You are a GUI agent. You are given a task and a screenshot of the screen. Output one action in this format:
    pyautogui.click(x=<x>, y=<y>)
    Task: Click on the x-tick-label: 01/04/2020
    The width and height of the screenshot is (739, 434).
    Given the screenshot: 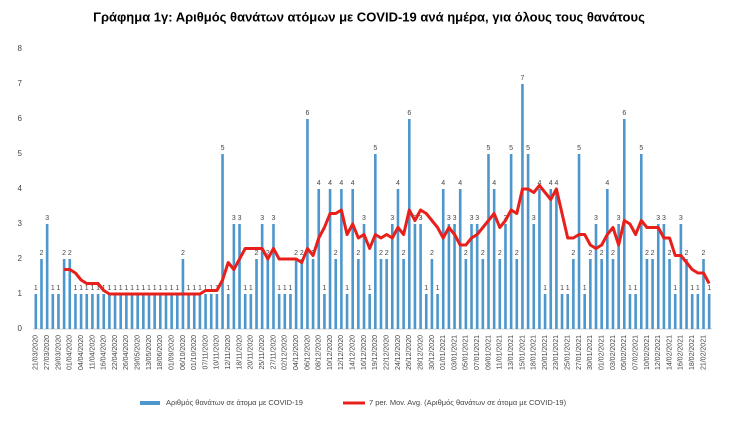 What is the action you would take?
    pyautogui.click(x=70, y=352)
    